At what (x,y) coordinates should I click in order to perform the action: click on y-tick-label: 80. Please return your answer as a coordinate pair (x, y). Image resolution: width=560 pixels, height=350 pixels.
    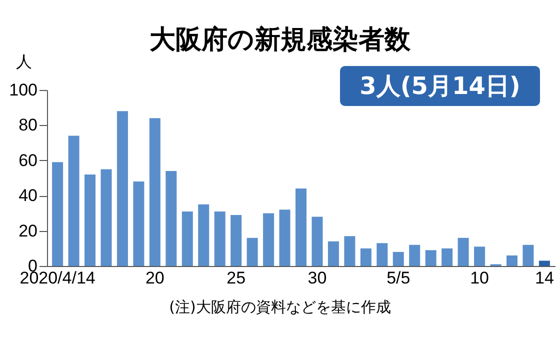
    Looking at the image, I should click on (28, 125).